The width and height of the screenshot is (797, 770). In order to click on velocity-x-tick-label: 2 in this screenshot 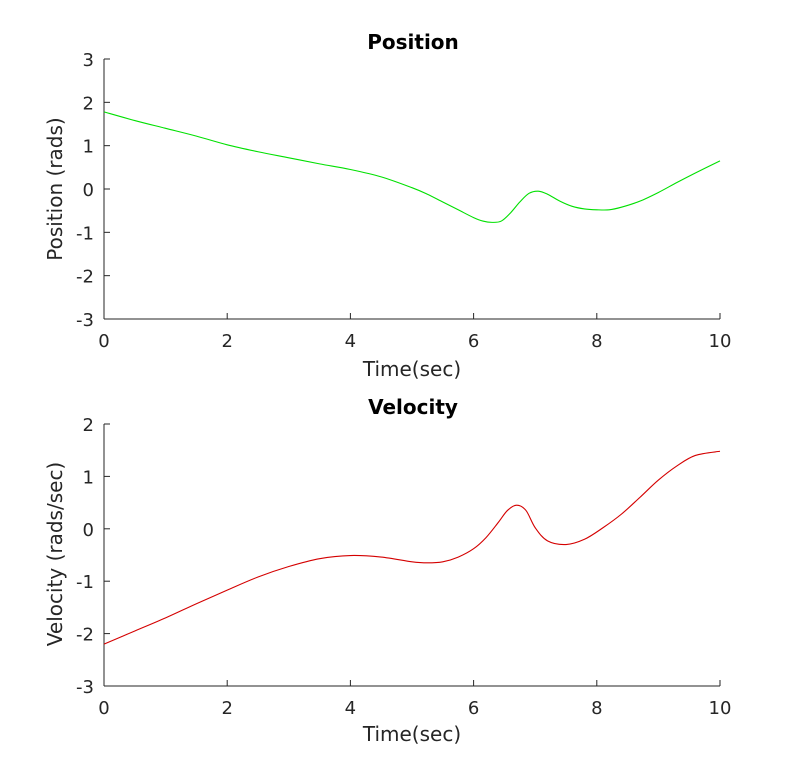, I will do `click(226, 708)`.